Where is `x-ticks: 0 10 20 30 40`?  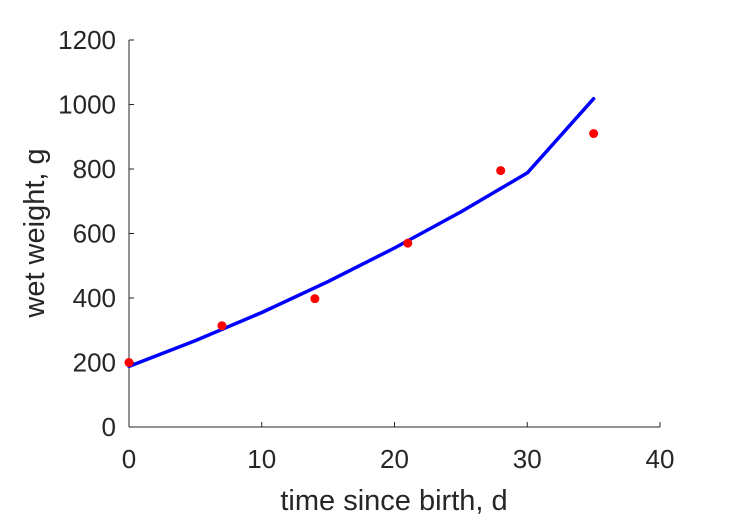
x-ticks: 0 10 20 30 40 is located at coordinates (398, 448).